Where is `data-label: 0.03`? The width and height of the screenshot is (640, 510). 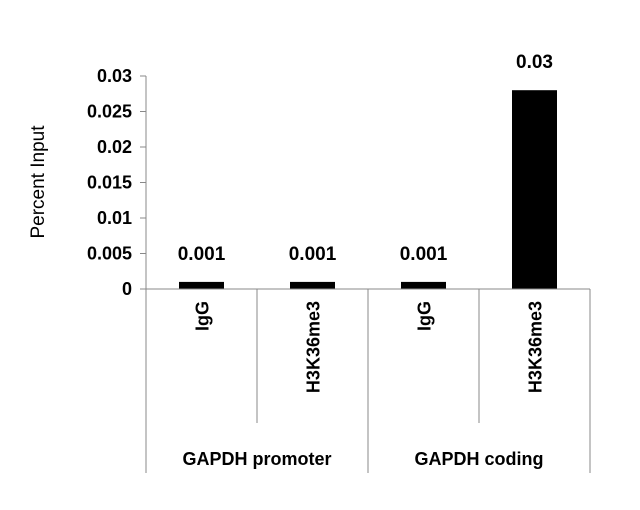
data-label: 0.03 is located at coordinates (534, 62).